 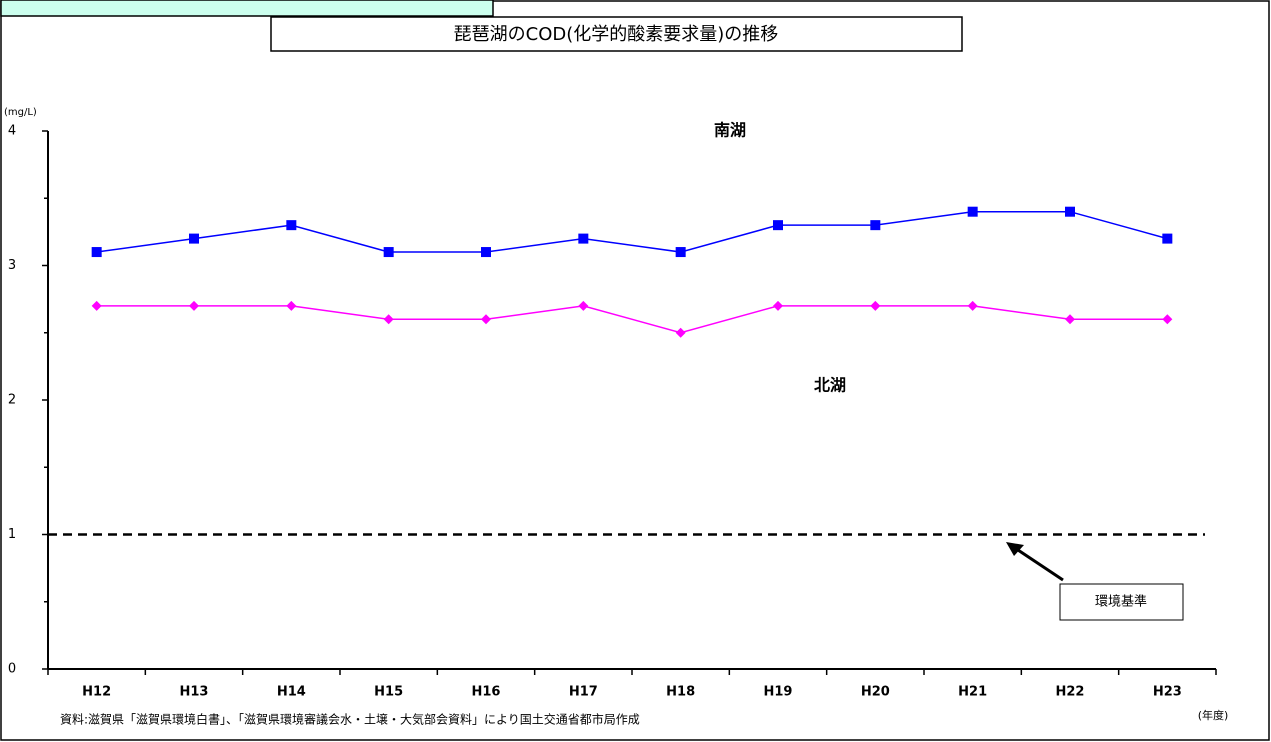 I want to click on x-tick-label: H20, so click(x=875, y=692).